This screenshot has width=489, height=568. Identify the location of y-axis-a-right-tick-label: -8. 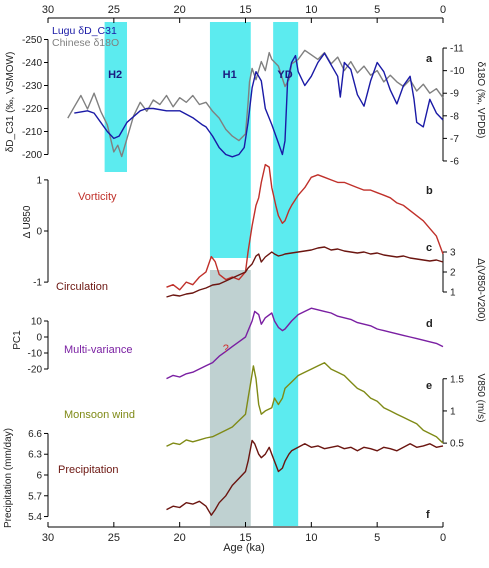
(454, 116).